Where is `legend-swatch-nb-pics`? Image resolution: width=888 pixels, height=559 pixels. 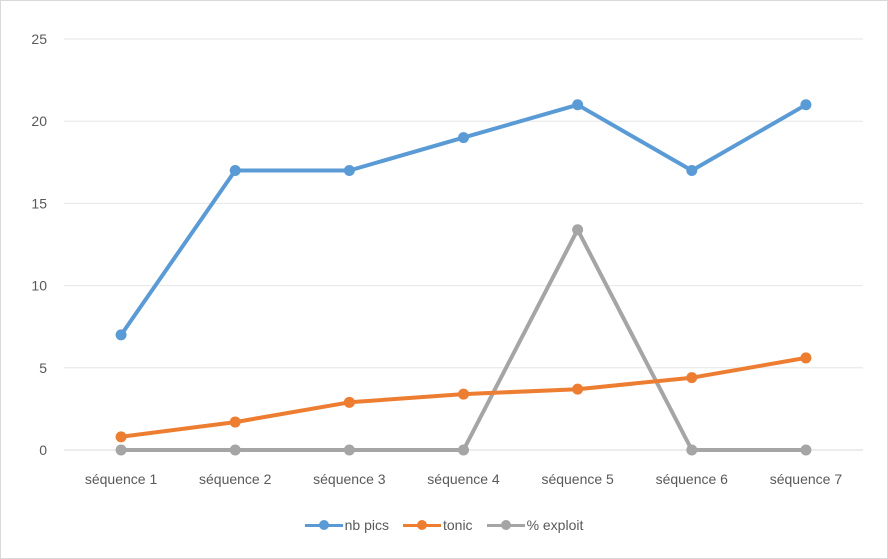
legend-swatch-nb-pics is located at coordinates (323, 525).